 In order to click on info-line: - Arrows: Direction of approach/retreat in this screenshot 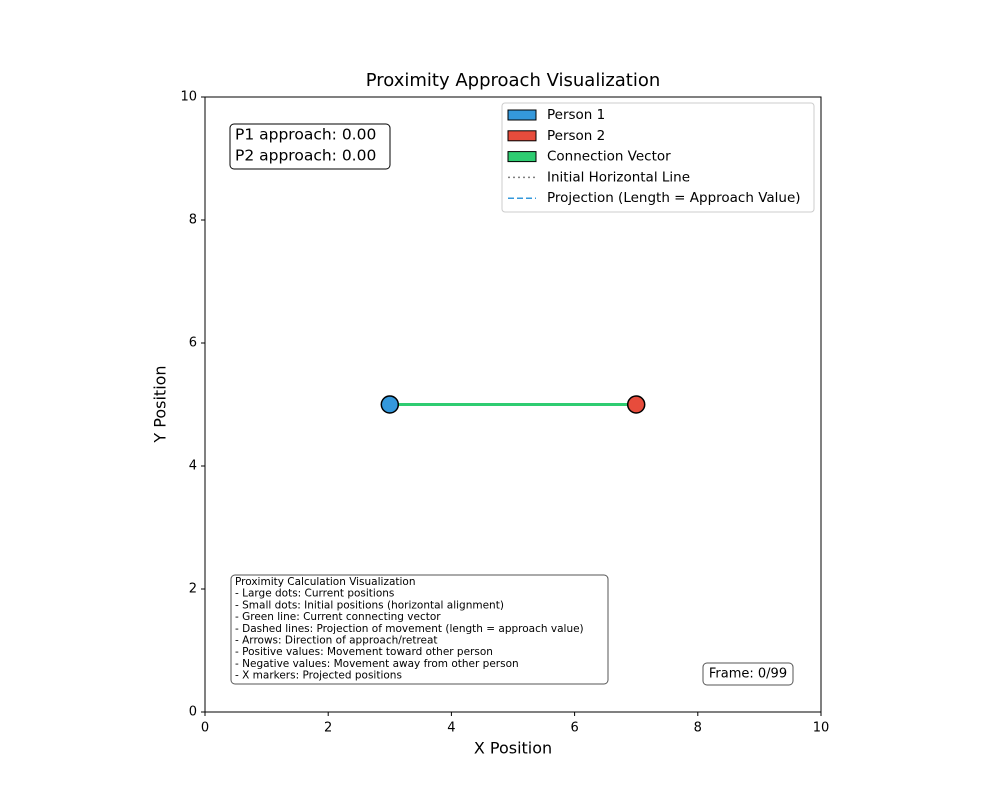, I will do `click(336, 641)`.